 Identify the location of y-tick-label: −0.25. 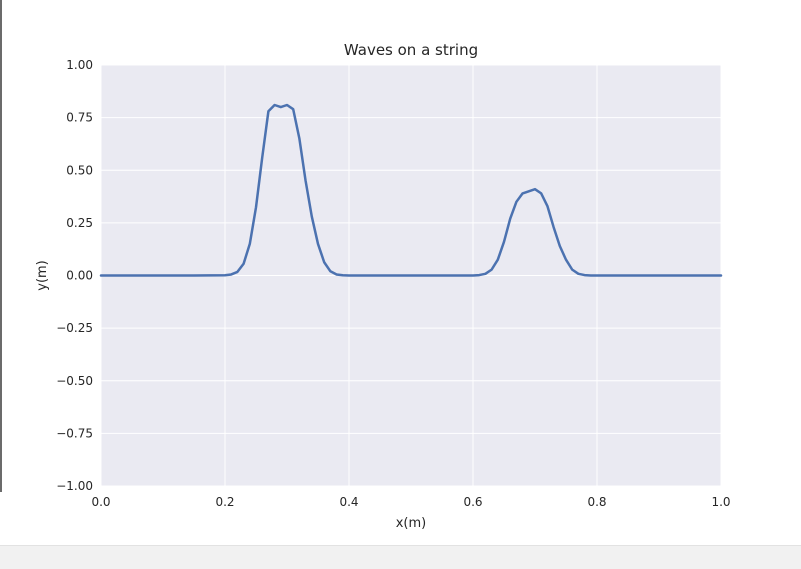
(74, 328).